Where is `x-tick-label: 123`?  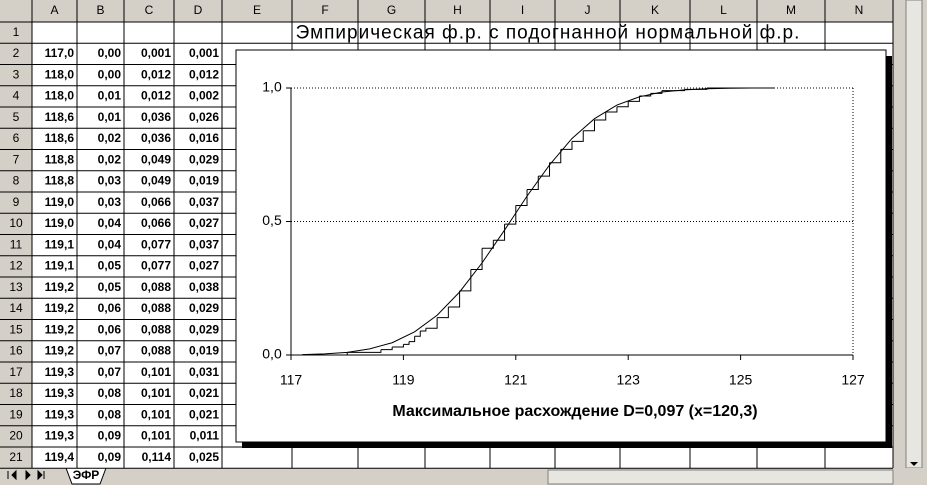
x-tick-label: 123 is located at coordinates (629, 380).